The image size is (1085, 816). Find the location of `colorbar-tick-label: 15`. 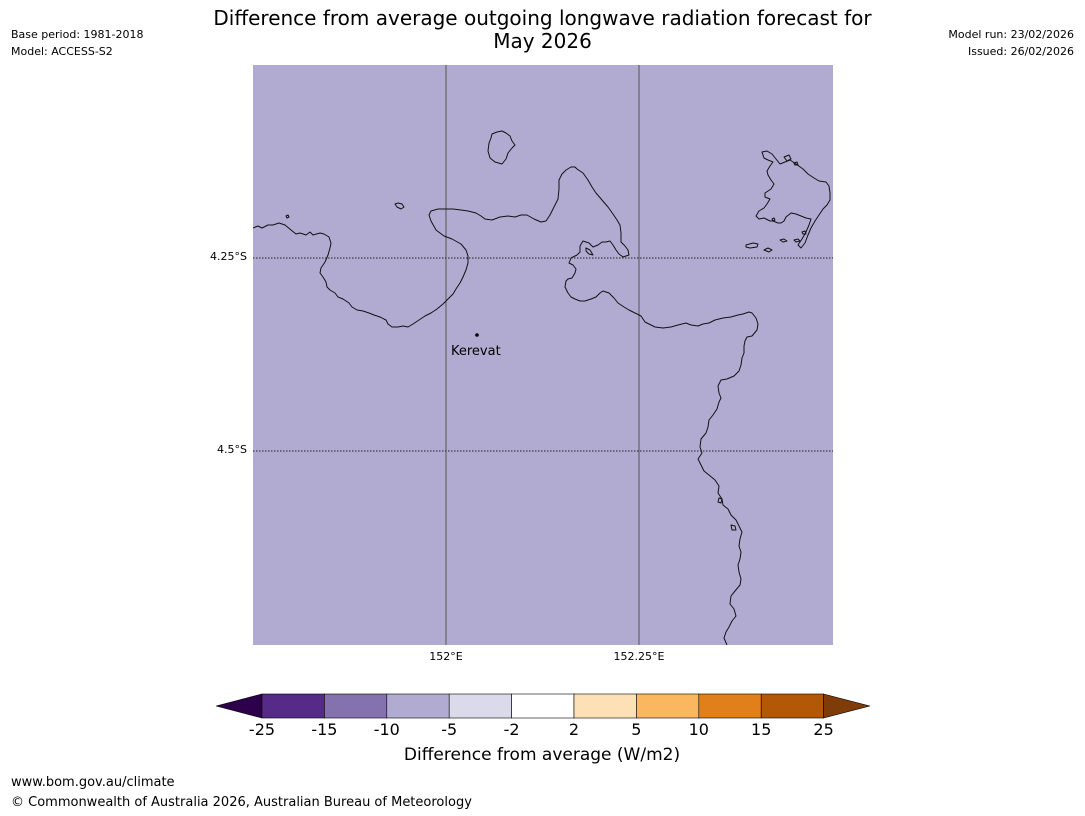

colorbar-tick-label: 15 is located at coordinates (761, 729).